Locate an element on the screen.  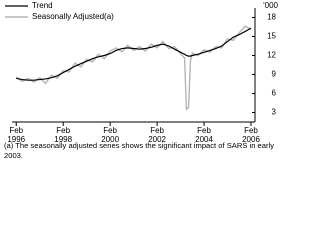
y-tick-label: 15 is located at coordinates (271, 36).